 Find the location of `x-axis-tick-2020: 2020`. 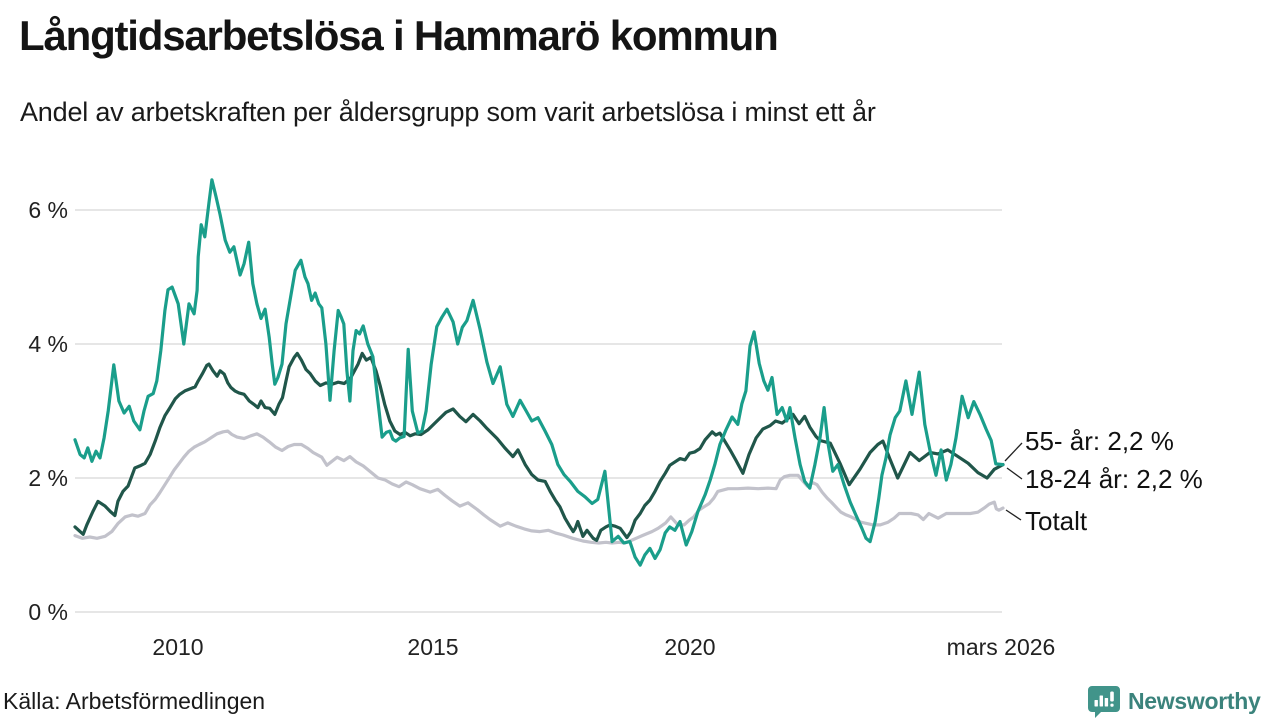

x-axis-tick-2020: 2020 is located at coordinates (690, 647).